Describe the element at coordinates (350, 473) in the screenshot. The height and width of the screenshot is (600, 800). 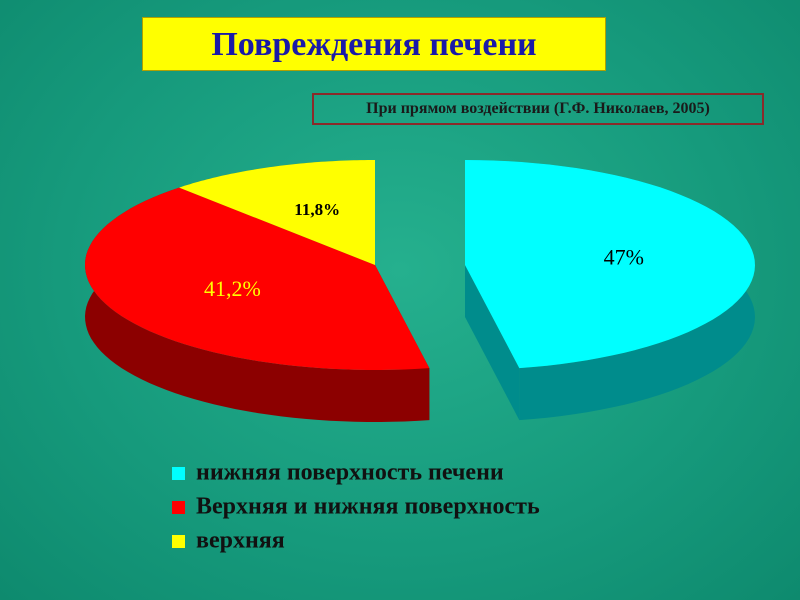
I see `legend-label: нижняя поверхность печени` at that location.